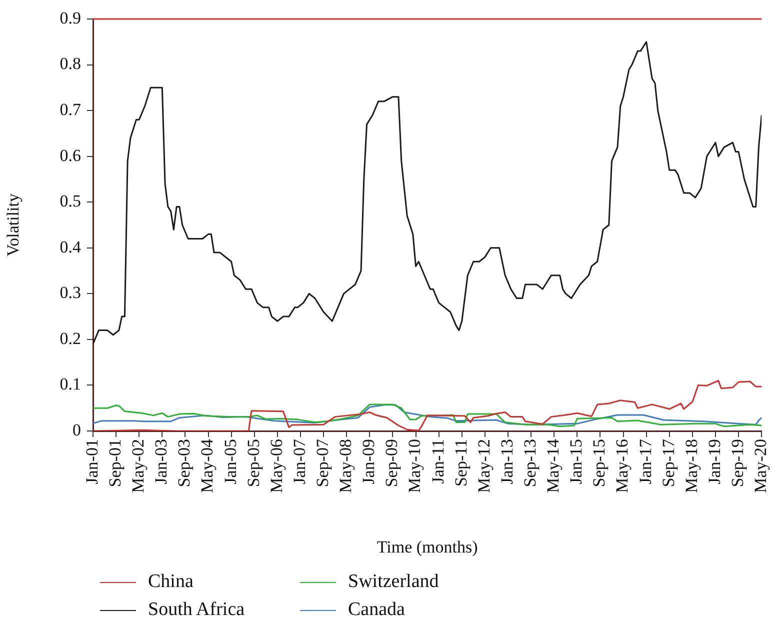 Image resolution: width=784 pixels, height=624 pixels. I want to click on x-tick-label: Sep-03, so click(184, 463).